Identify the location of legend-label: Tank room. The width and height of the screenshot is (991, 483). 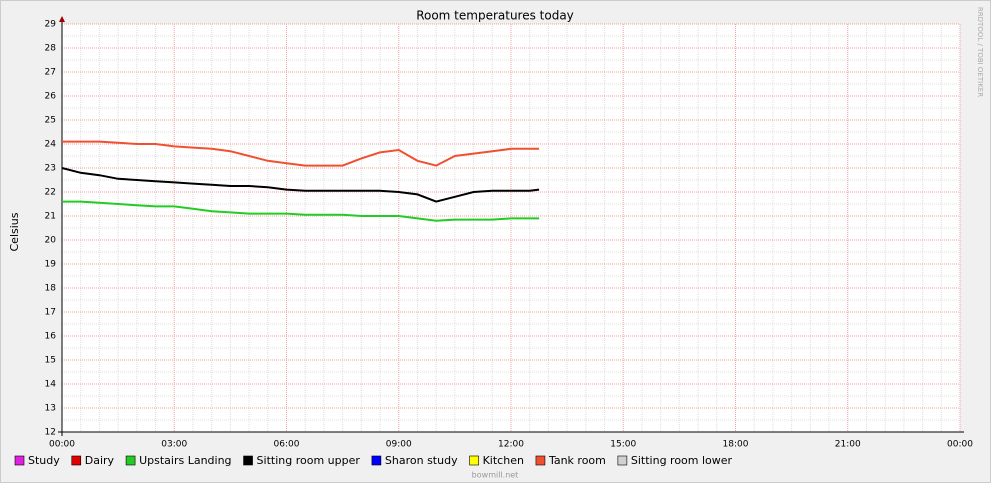
(577, 460).